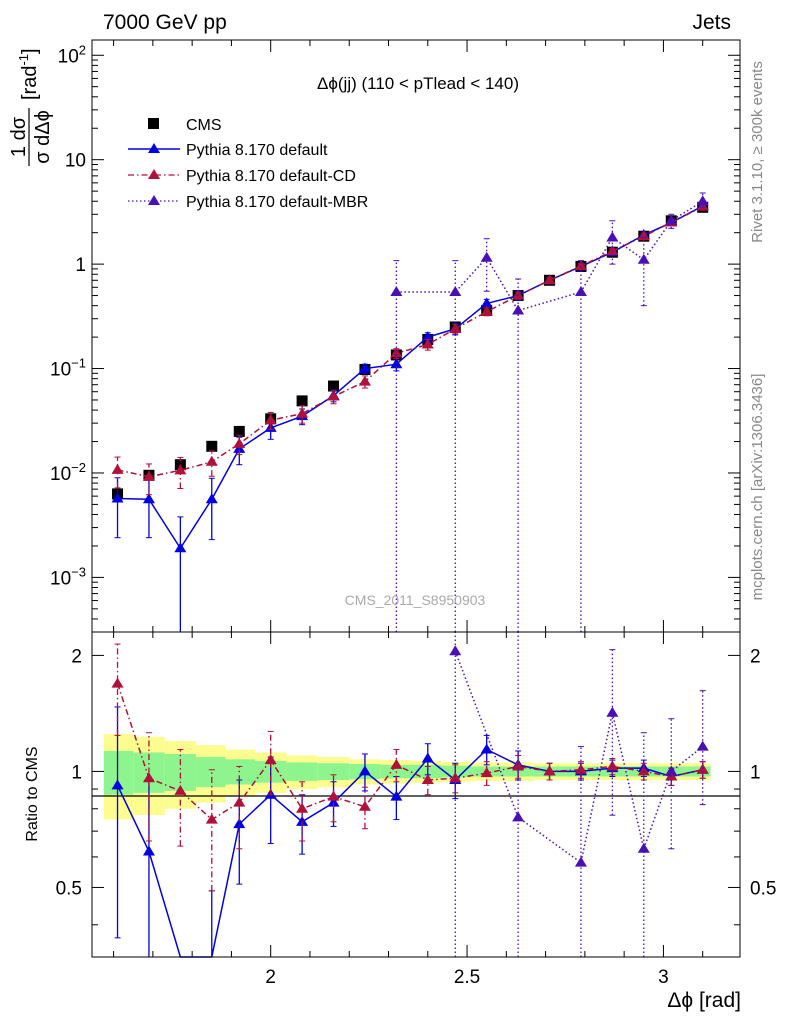 Image resolution: width=786 pixels, height=1024 pixels. Describe the element at coordinates (154, 174) in the screenshot. I see `legend-marker-cd` at that location.